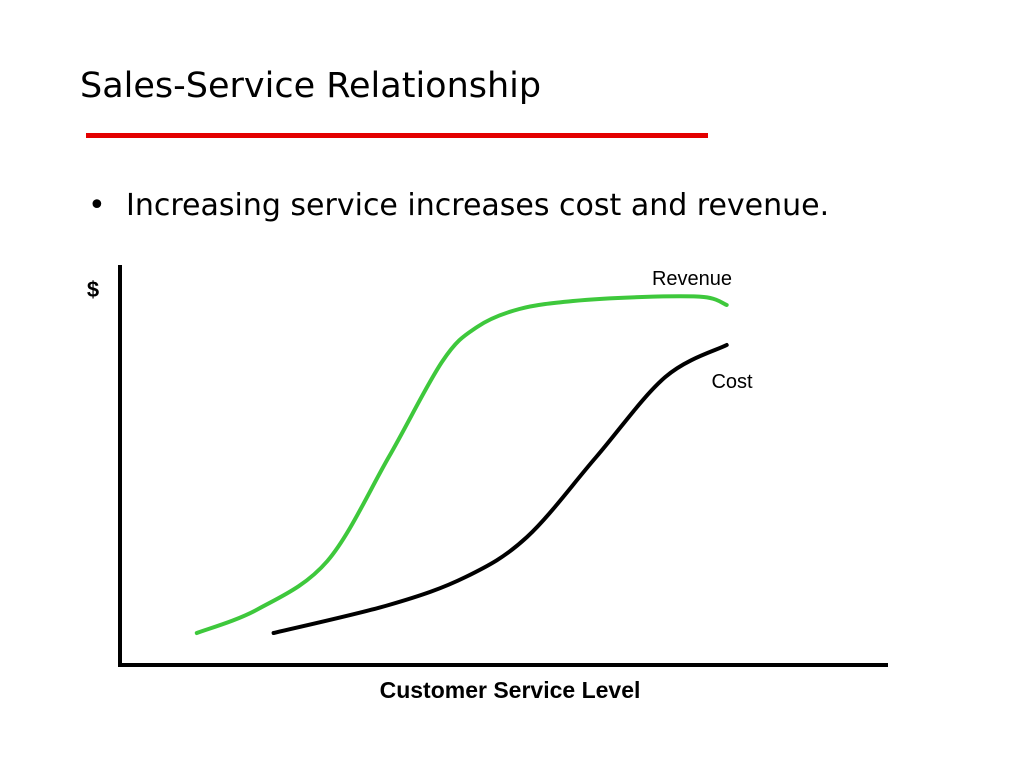 The width and height of the screenshot is (1024, 768). What do you see at coordinates (692, 279) in the screenshot?
I see `revenue-label: Revenue` at bounding box center [692, 279].